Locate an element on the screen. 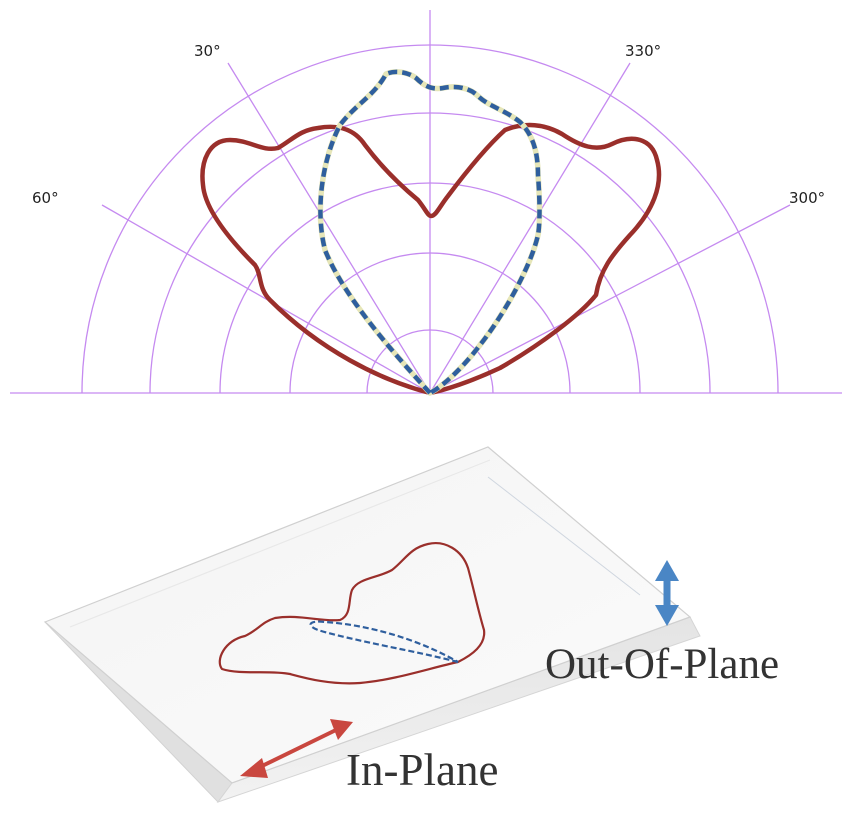 The image size is (842, 819). in-plane-arrow-shaft is located at coordinates (299, 748).